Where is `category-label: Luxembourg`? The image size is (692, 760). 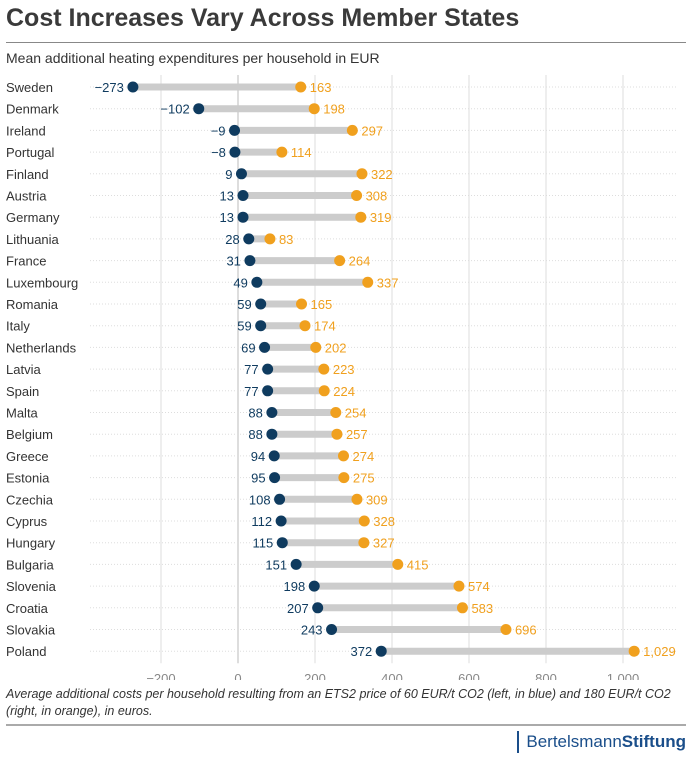 category-label: Luxembourg is located at coordinates (42, 282).